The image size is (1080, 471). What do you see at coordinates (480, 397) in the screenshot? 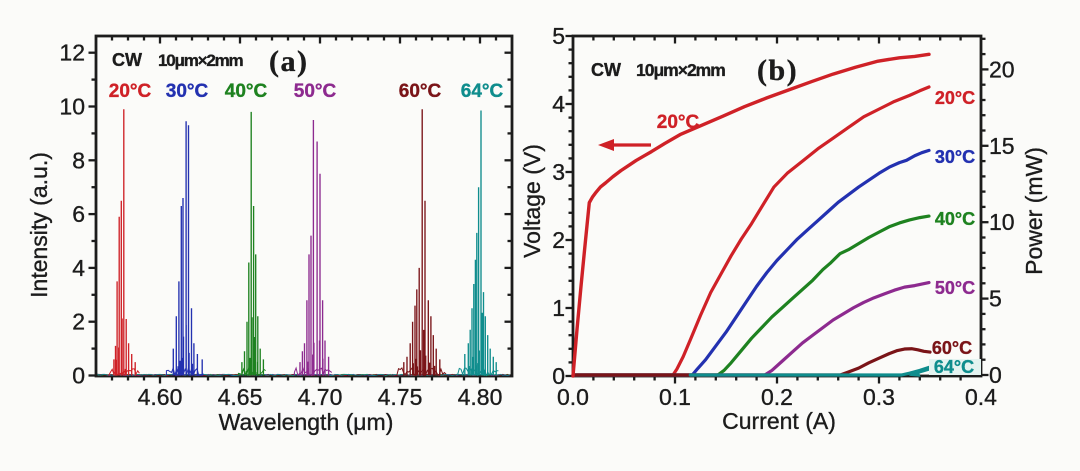
I see `svg-text: 4.80` at bounding box center [480, 397].